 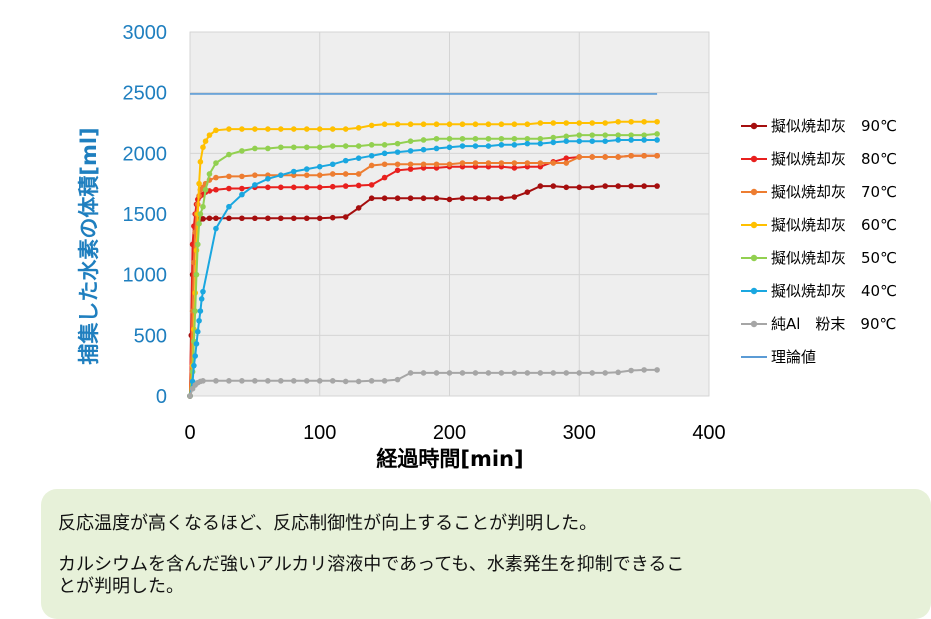 I want to click on legend-item: 擬似焼却灰 90℃, so click(x=819, y=126).